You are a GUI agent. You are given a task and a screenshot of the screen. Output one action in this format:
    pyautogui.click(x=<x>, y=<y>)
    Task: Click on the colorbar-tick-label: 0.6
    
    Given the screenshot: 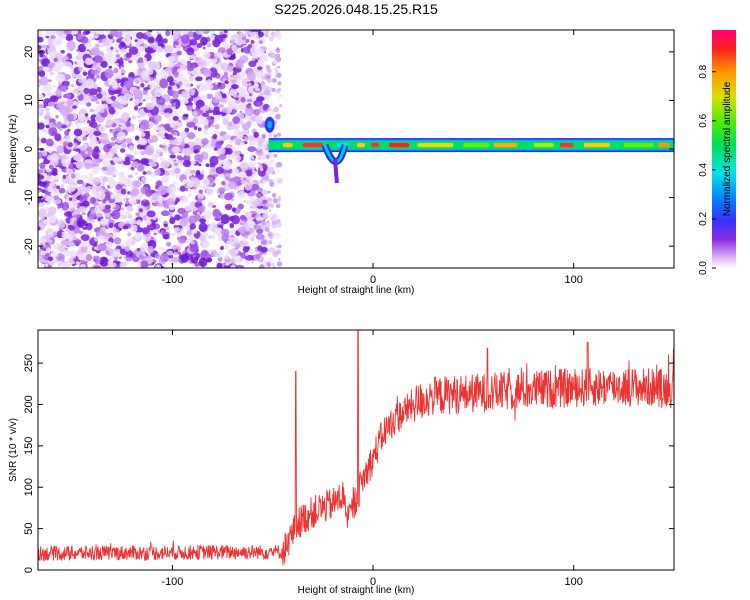 What is the action you would take?
    pyautogui.click(x=703, y=120)
    